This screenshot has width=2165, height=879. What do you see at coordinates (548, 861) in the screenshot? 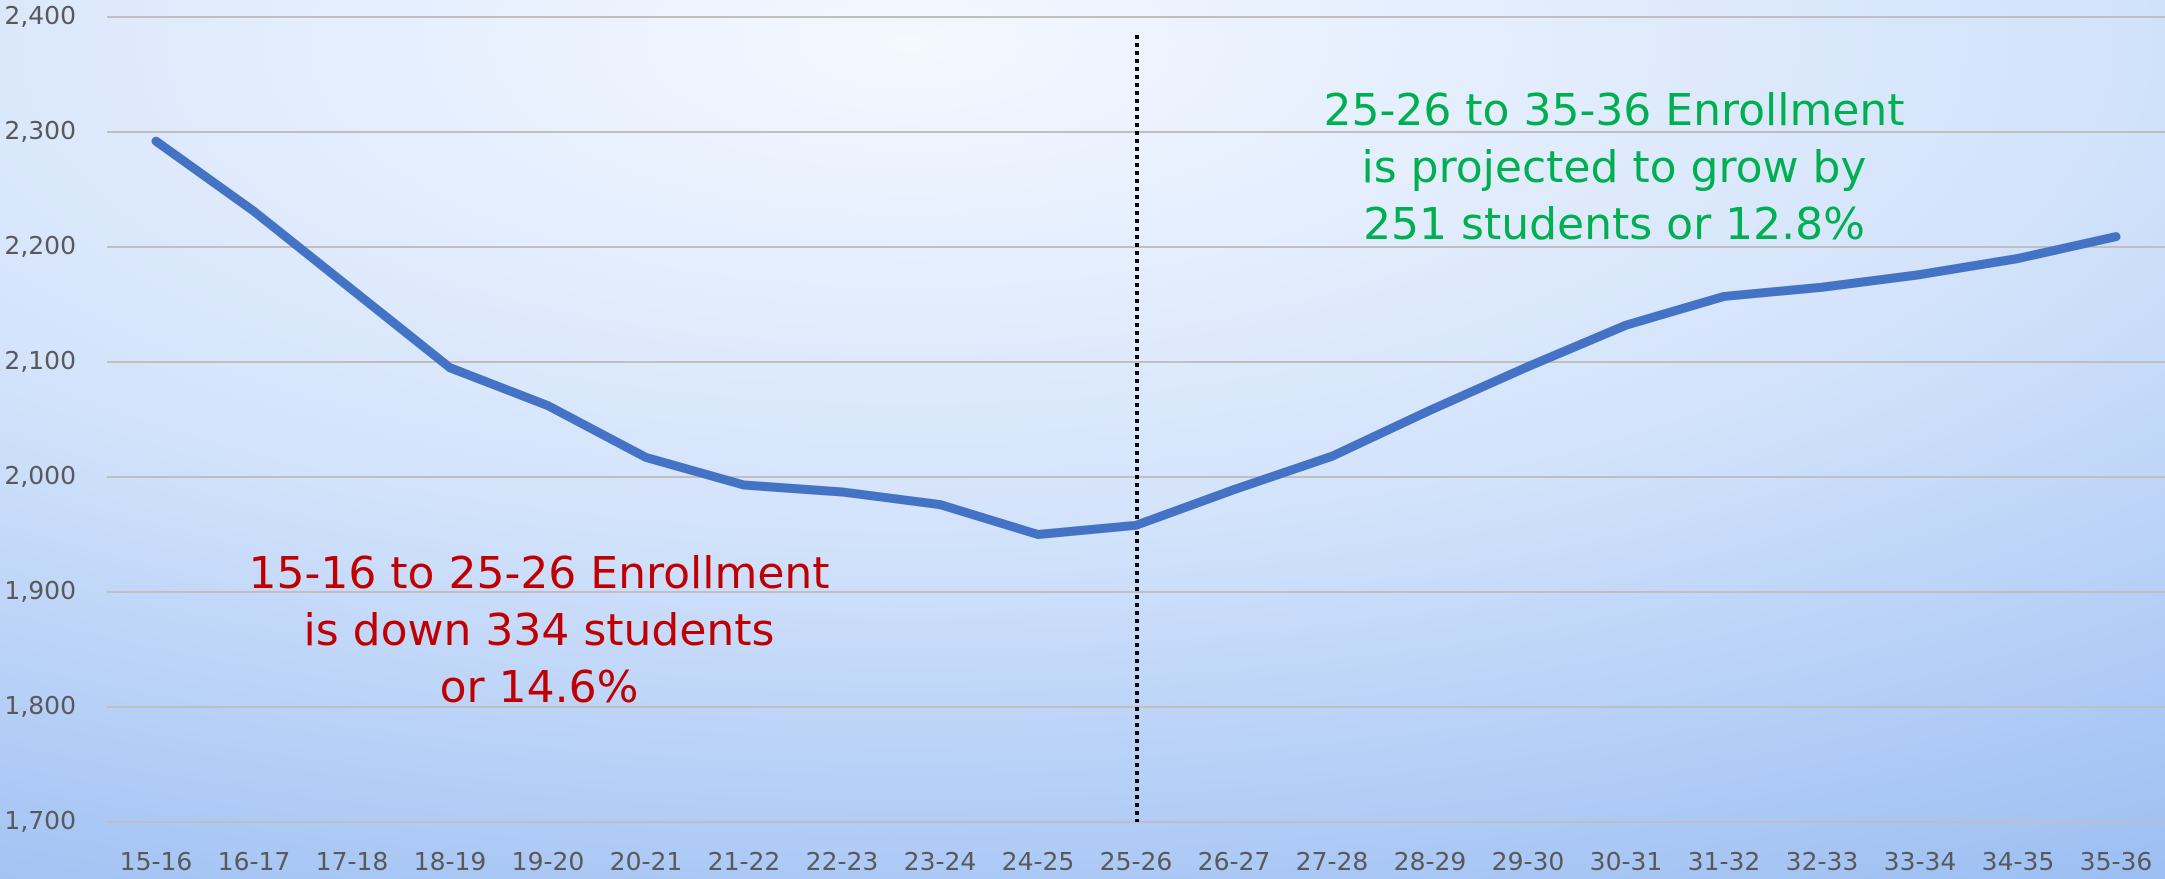
I see `x-tick-label: 19-20` at bounding box center [548, 861].